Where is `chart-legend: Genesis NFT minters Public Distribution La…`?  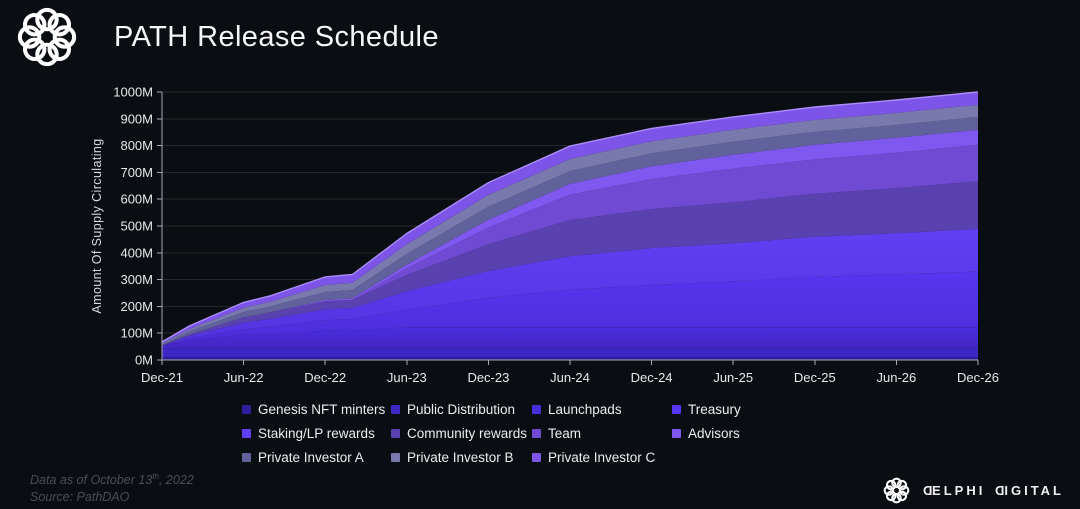 chart-legend: Genesis NFT minters Public Distribution La… is located at coordinates (491, 433).